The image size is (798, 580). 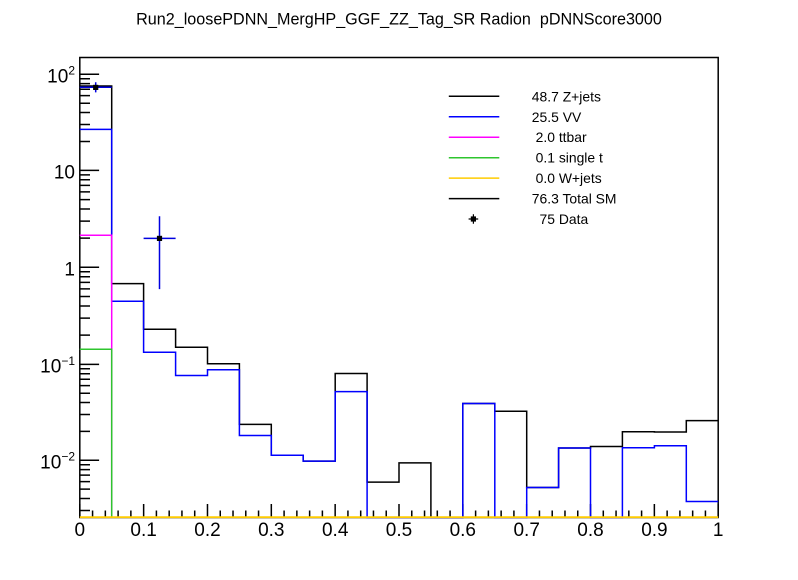 I want to click on svg-text: 0, so click(x=80, y=530).